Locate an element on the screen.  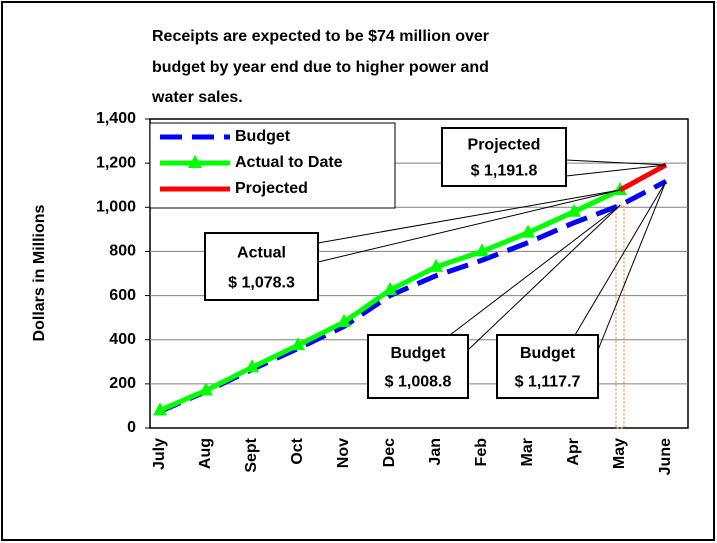
callout-text: $ 1,117.7 is located at coordinates (548, 381).